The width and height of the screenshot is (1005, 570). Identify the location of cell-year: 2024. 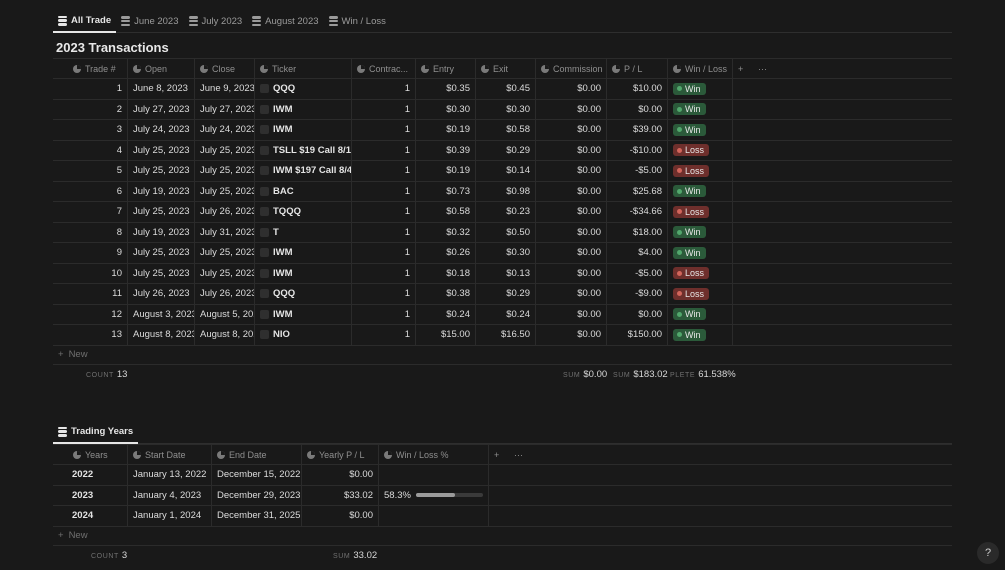
(90, 516).